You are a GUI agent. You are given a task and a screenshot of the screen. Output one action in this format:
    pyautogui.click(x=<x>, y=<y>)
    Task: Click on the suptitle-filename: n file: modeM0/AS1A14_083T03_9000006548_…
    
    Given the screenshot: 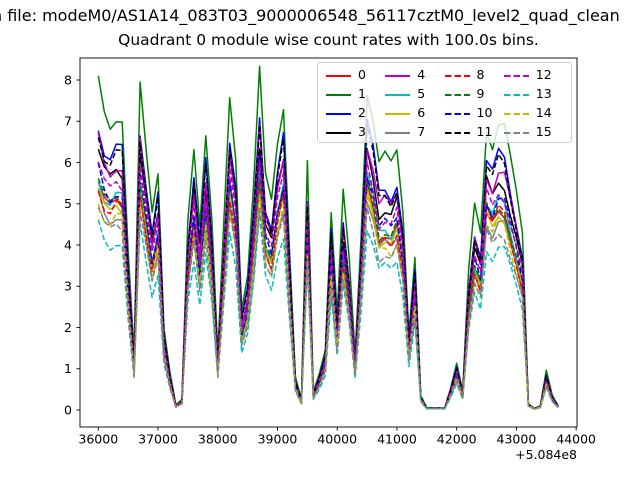 What is the action you would take?
    pyautogui.click(x=310, y=15)
    